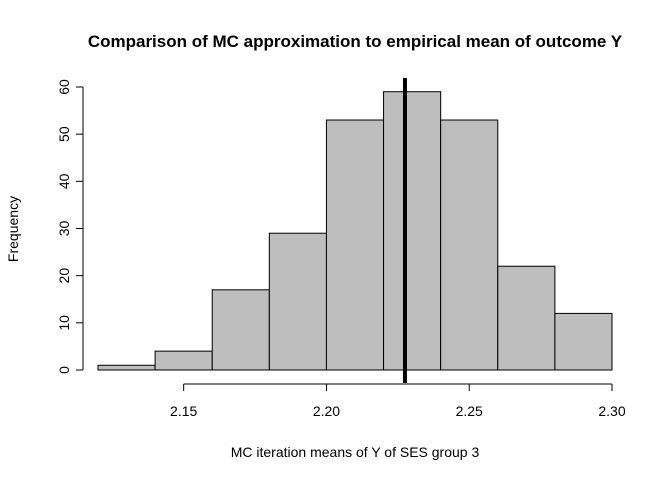 The image size is (672, 480). What do you see at coordinates (64, 181) in the screenshot?
I see `y-tick-label: 40` at bounding box center [64, 181].